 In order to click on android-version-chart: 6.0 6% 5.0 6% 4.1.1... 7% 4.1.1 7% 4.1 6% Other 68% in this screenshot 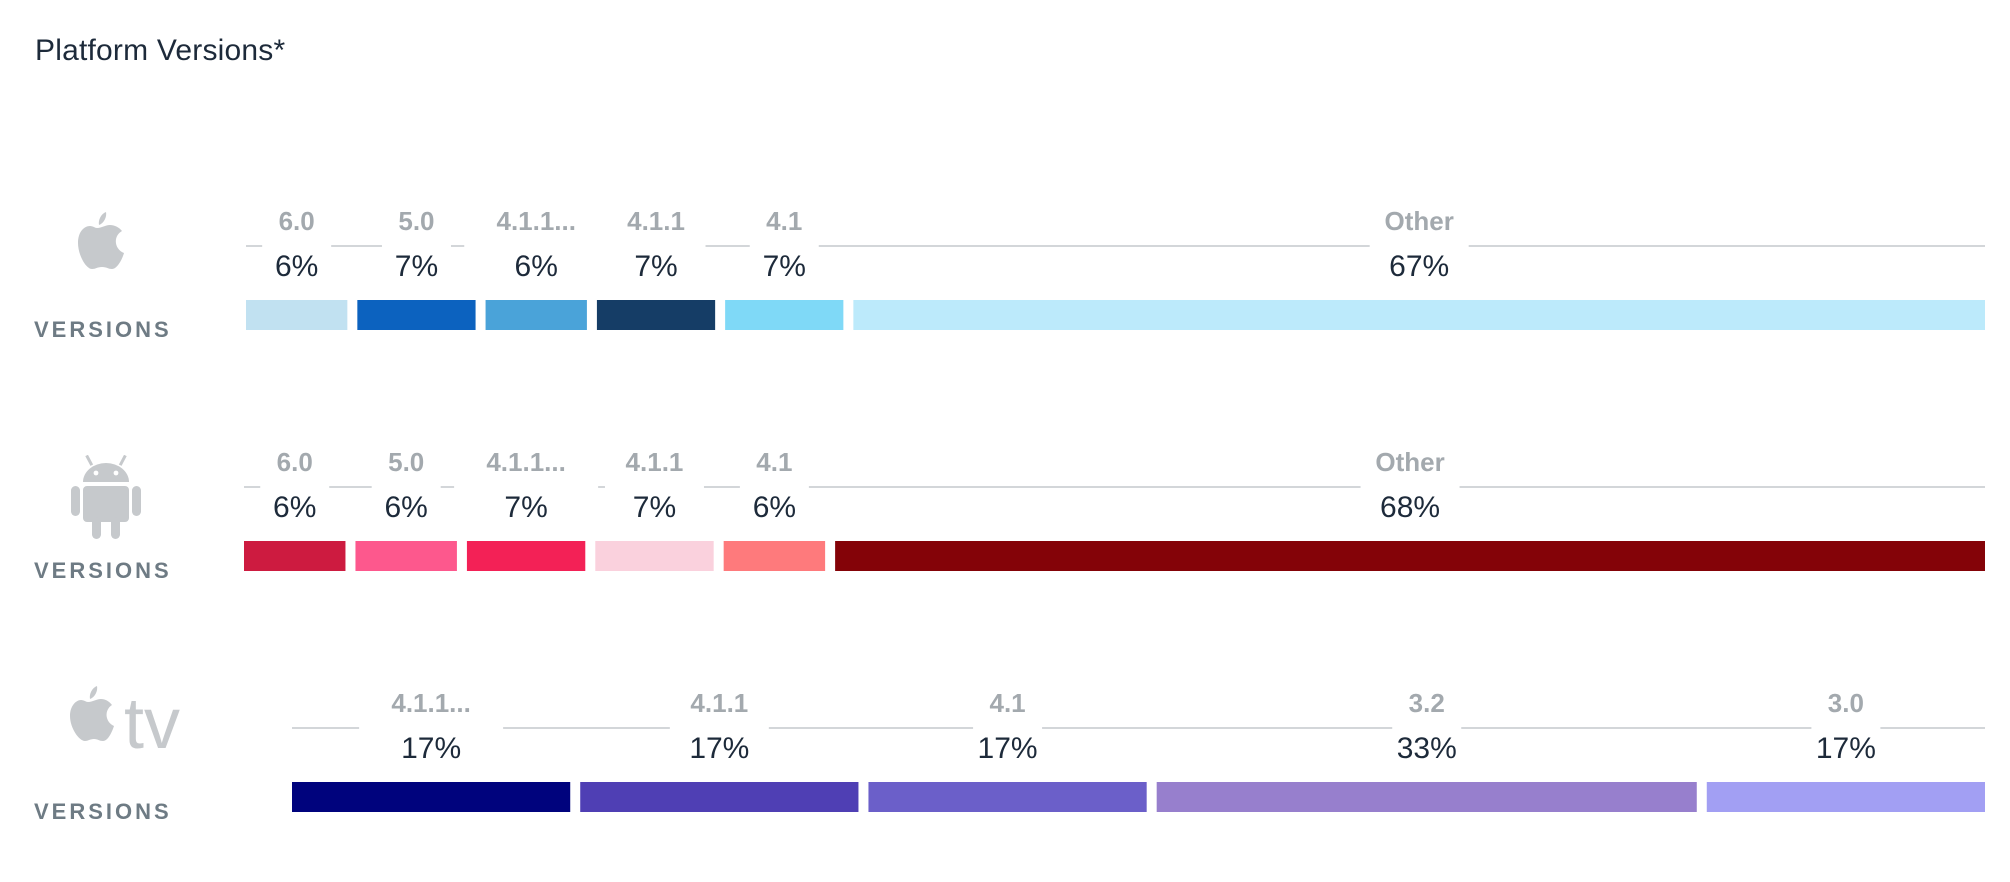, I will do `click(1114, 509)`.